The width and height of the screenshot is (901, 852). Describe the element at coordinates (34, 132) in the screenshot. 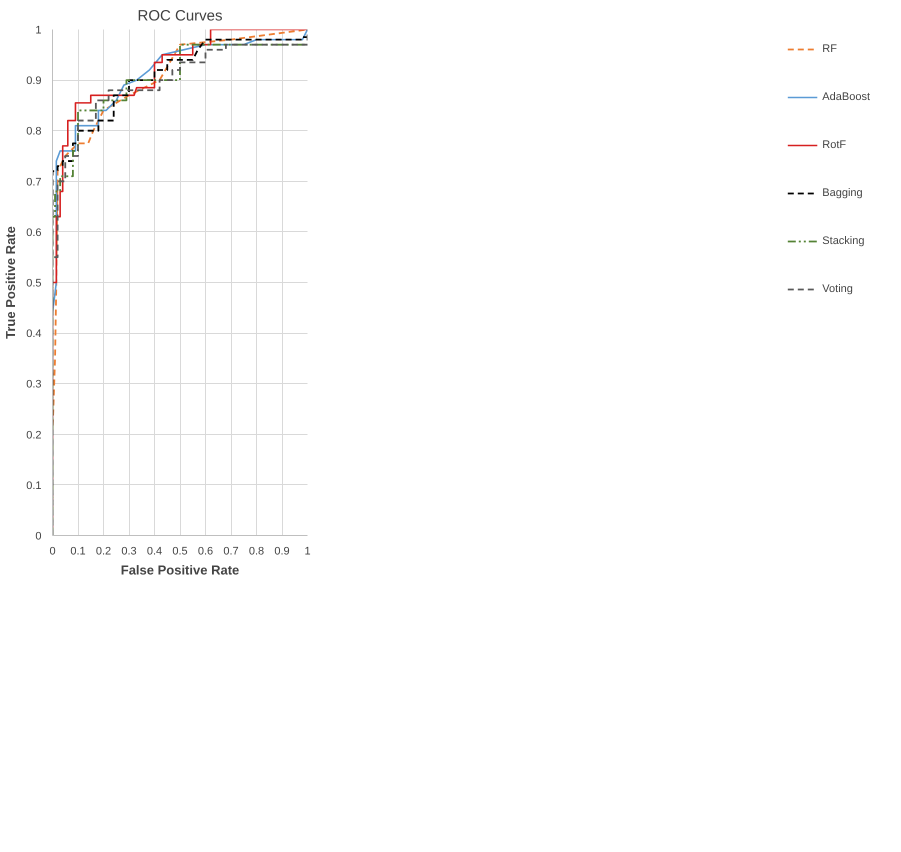

I see `y-tick-label: 0.8` at that location.